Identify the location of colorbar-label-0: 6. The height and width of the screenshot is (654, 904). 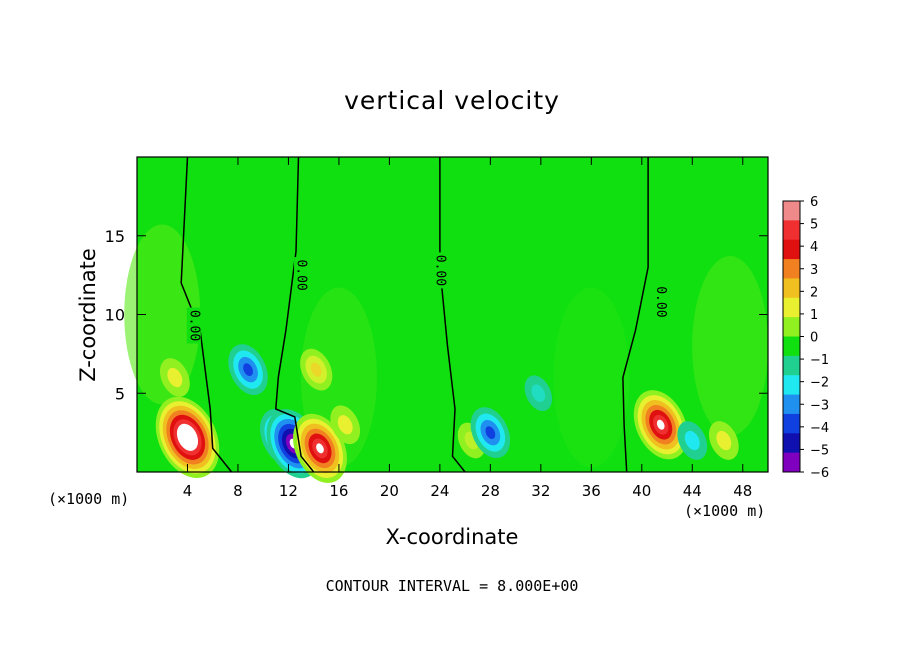
(814, 202).